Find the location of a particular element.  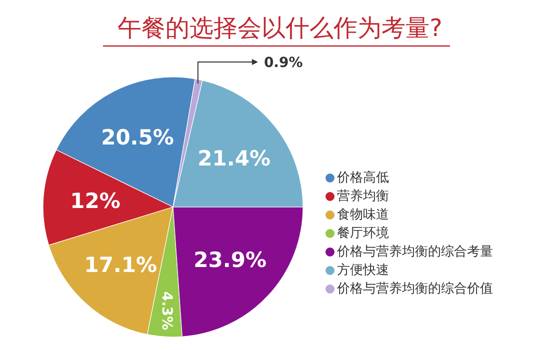

legend-label: 价格与营养均衡的综合考量 is located at coordinates (414, 252).